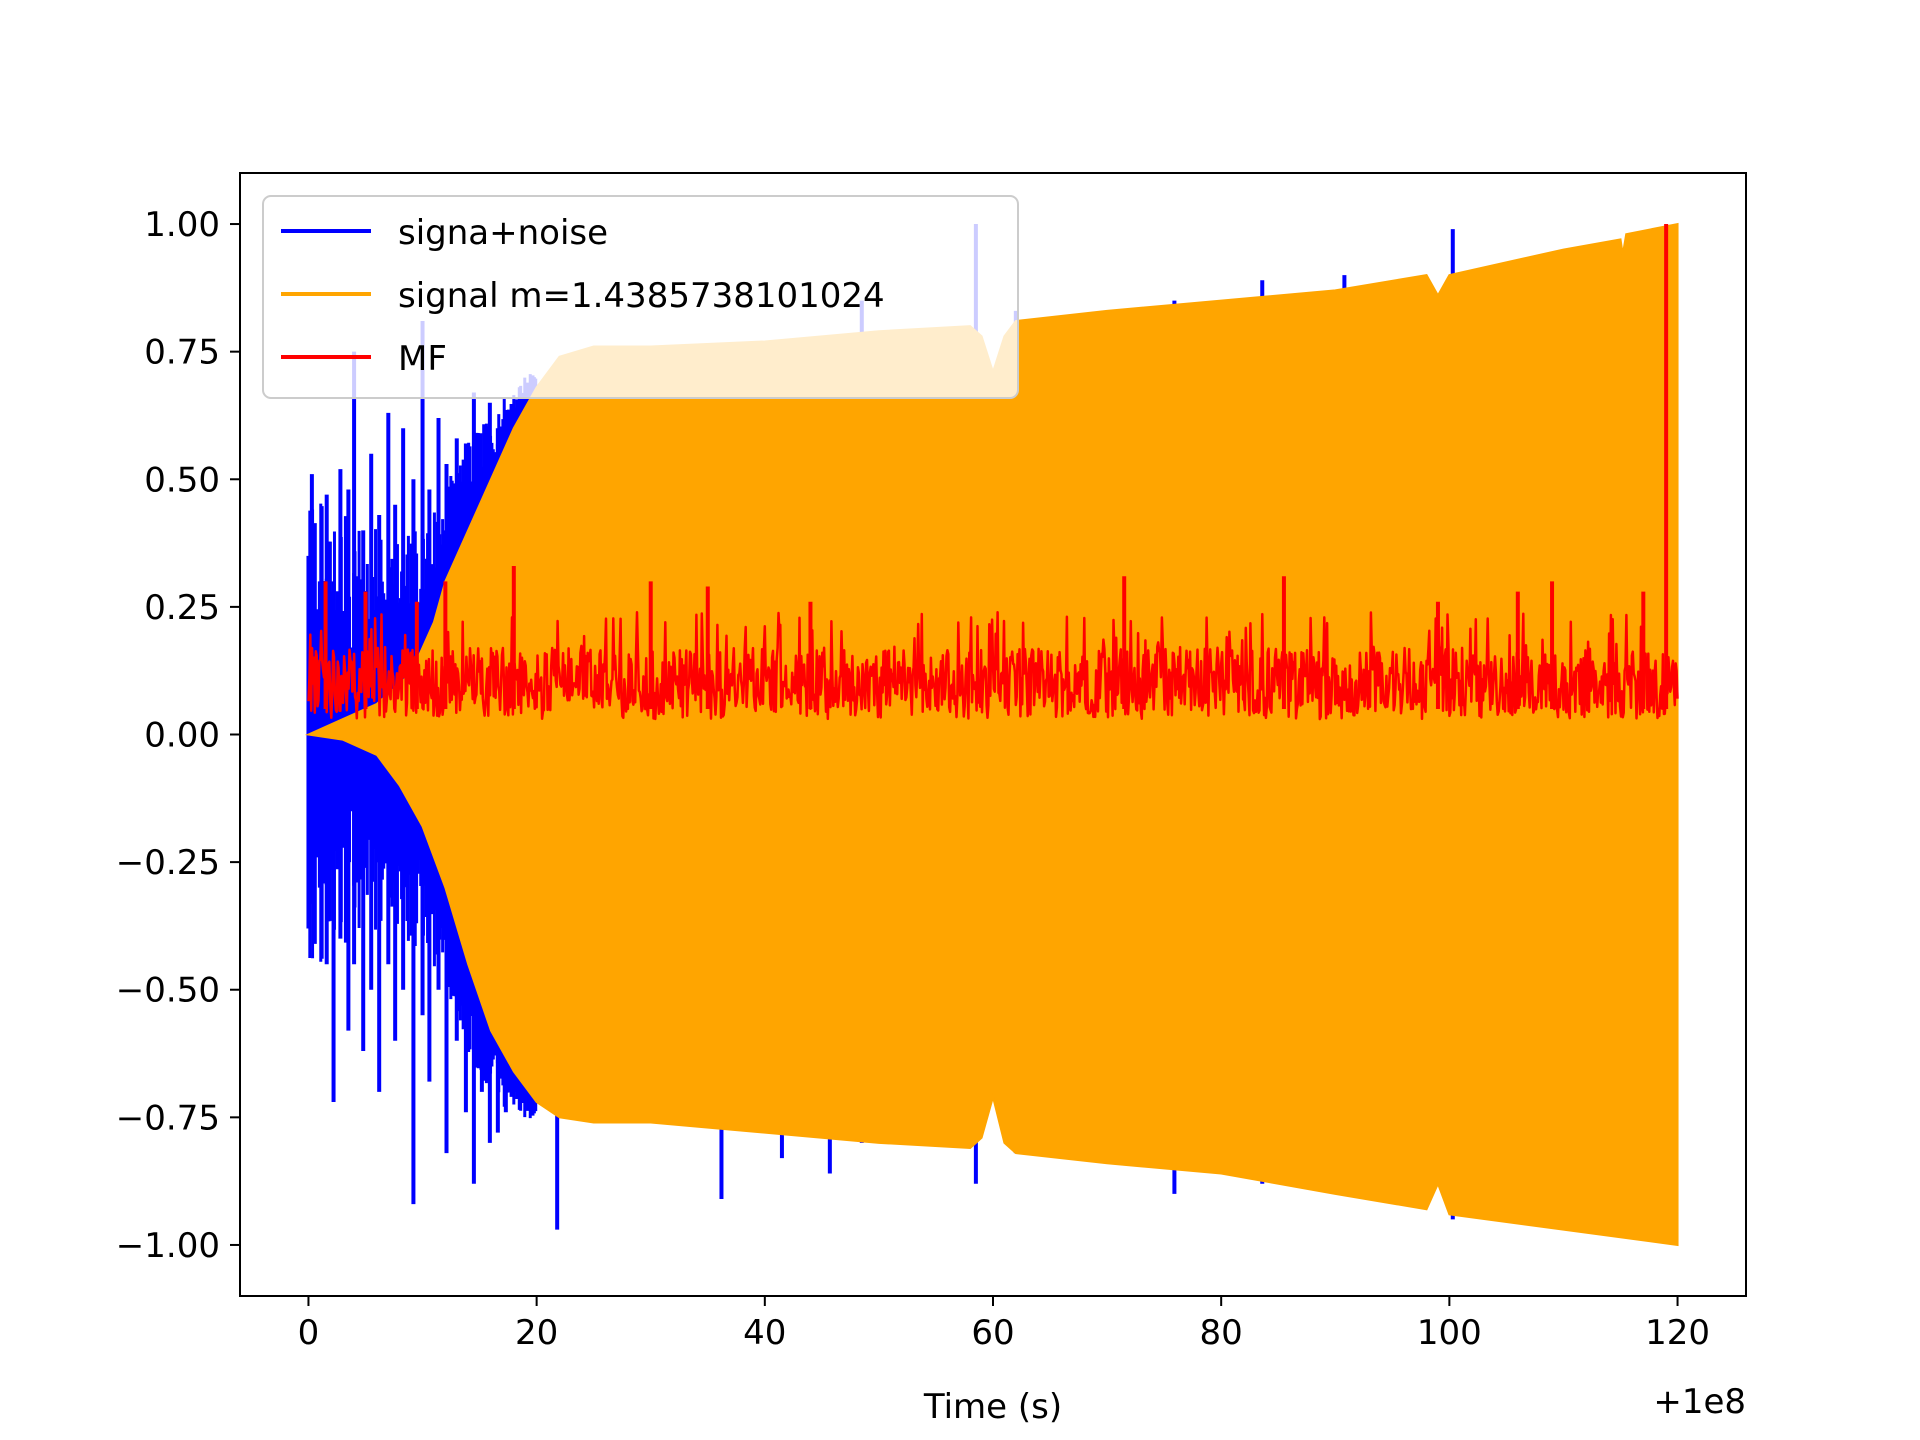  I want to click on y-tick-label: 0.75, so click(182, 353).